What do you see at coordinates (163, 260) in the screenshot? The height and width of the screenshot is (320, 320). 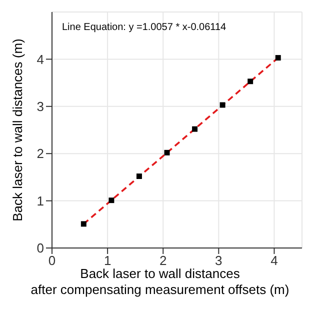 I see `x-tick-label: 2` at bounding box center [163, 260].